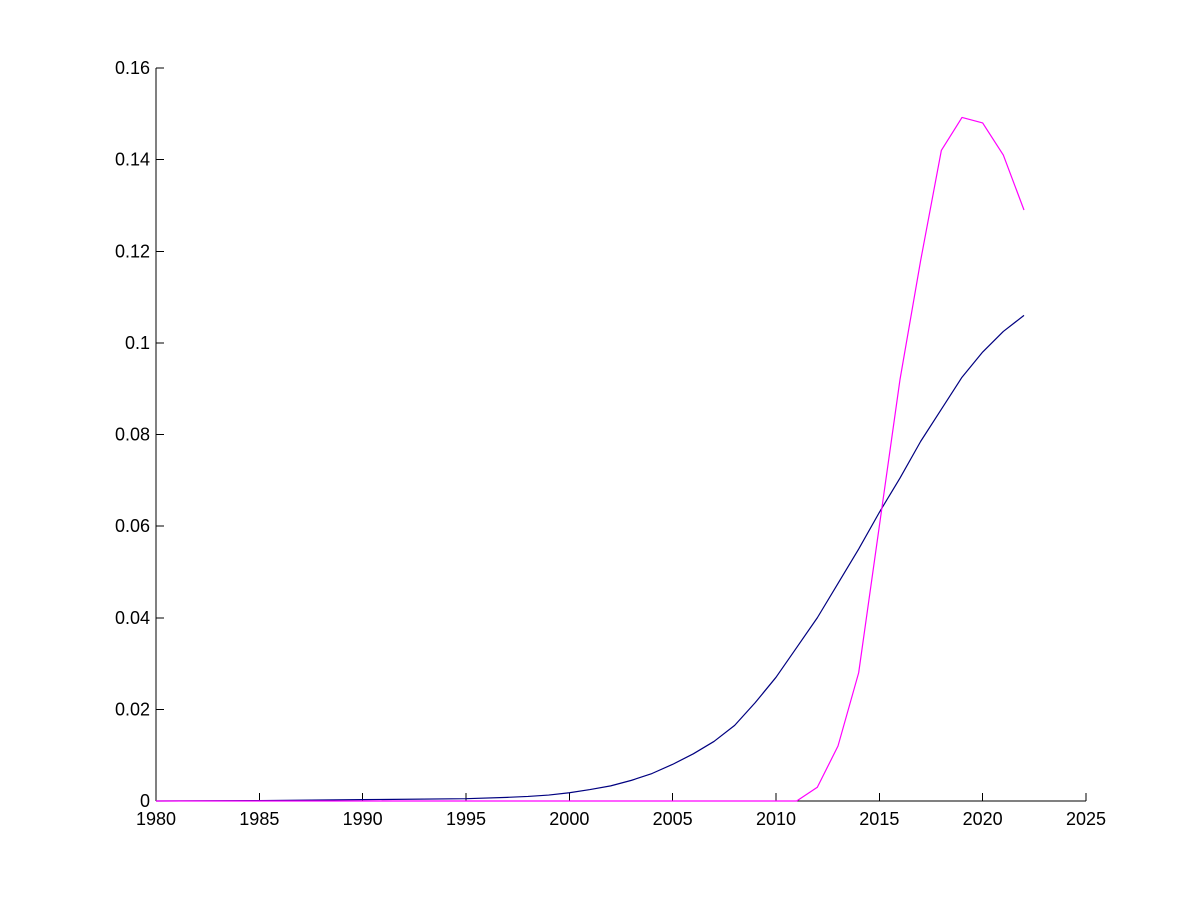 The image size is (1200, 900). Describe the element at coordinates (137, 343) in the screenshot. I see `y-tick-label: 0.1` at that location.